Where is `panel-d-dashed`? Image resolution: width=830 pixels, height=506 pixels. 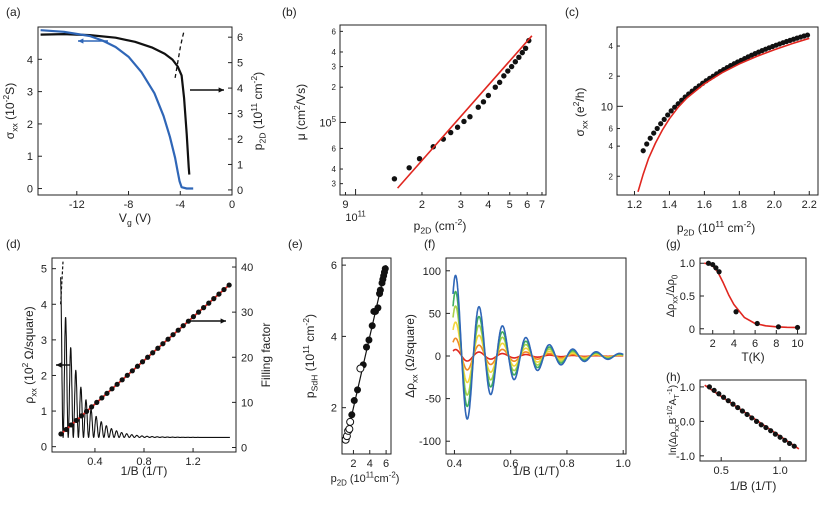
panel-d-dashed is located at coordinates (62, 283).